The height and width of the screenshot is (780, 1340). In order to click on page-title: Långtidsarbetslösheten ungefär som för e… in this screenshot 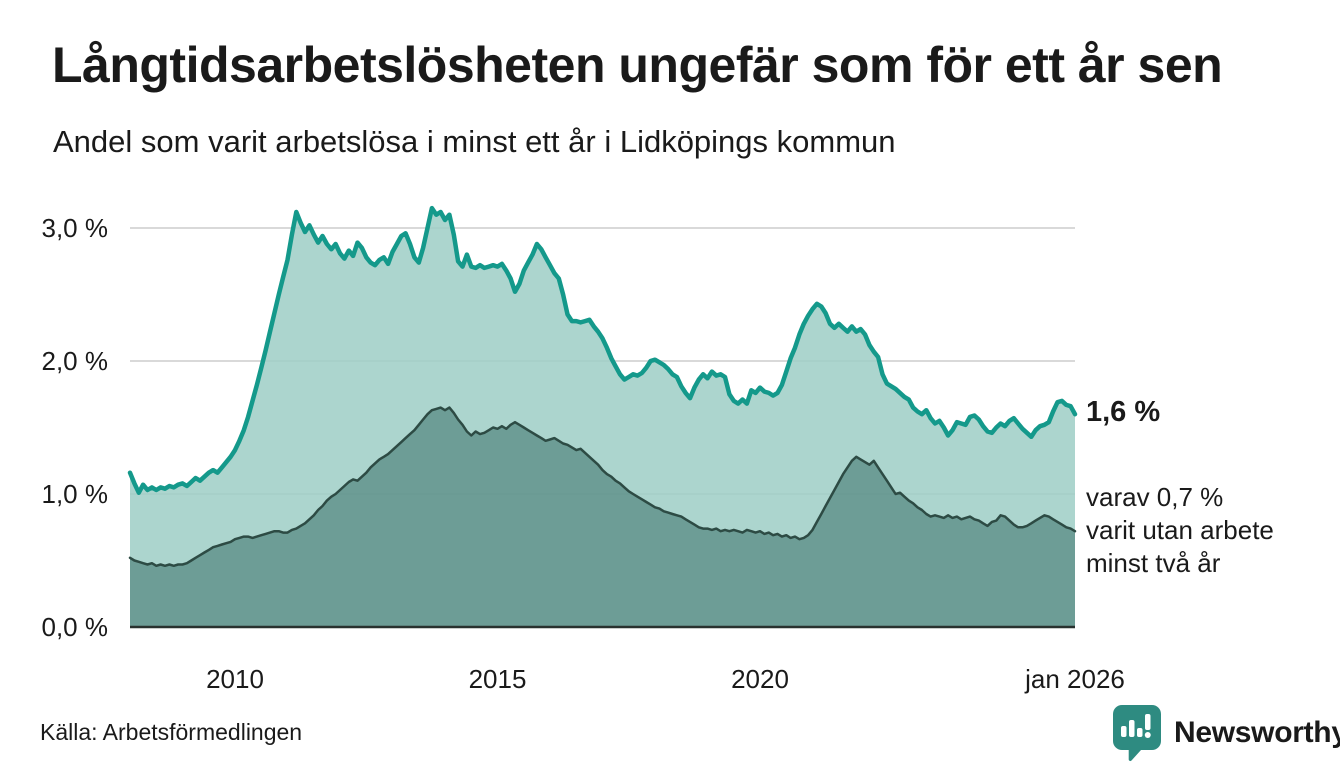, I will do `click(637, 65)`.